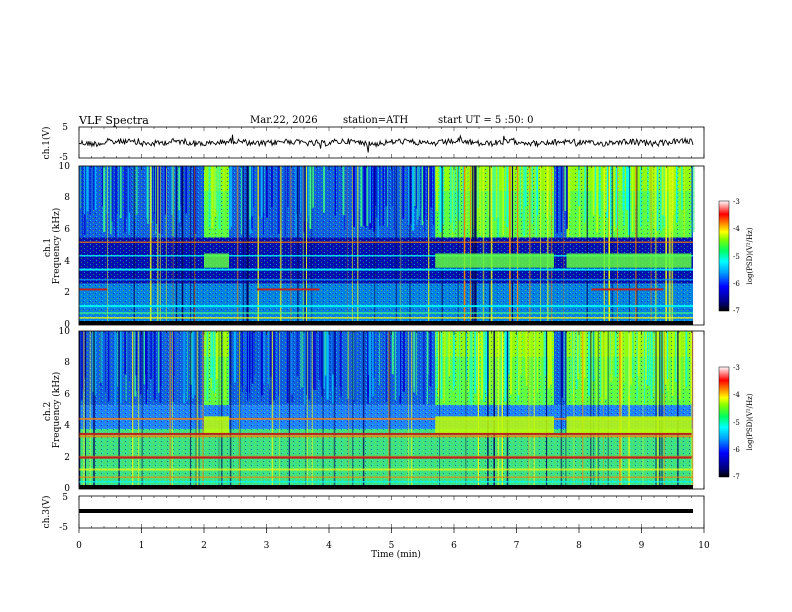 This screenshot has height=612, width=792. What do you see at coordinates (704, 546) in the screenshot?
I see `x-tick-label: 10` at bounding box center [704, 546].